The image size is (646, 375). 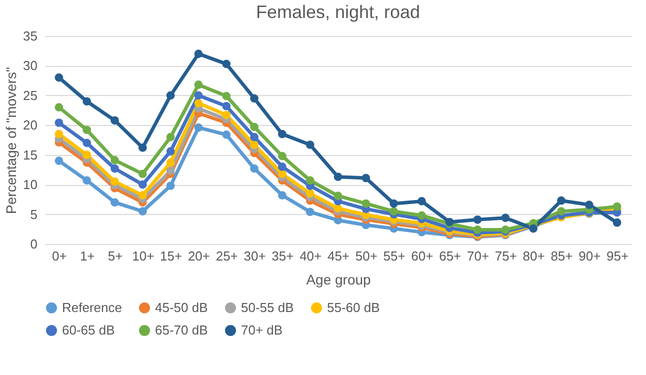 What do you see at coordinates (171, 256) in the screenshot?
I see `x-tick-label: 15+` at bounding box center [171, 256].